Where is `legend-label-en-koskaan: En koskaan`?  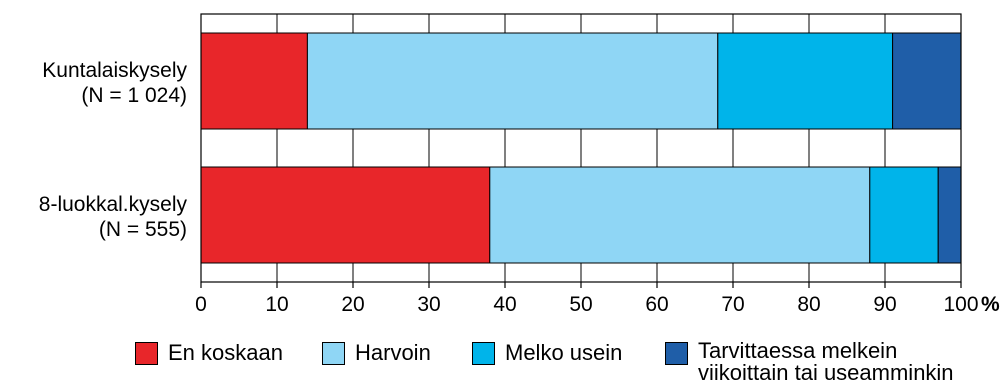
legend-label-en-koskaan: En koskaan is located at coordinates (225, 352).